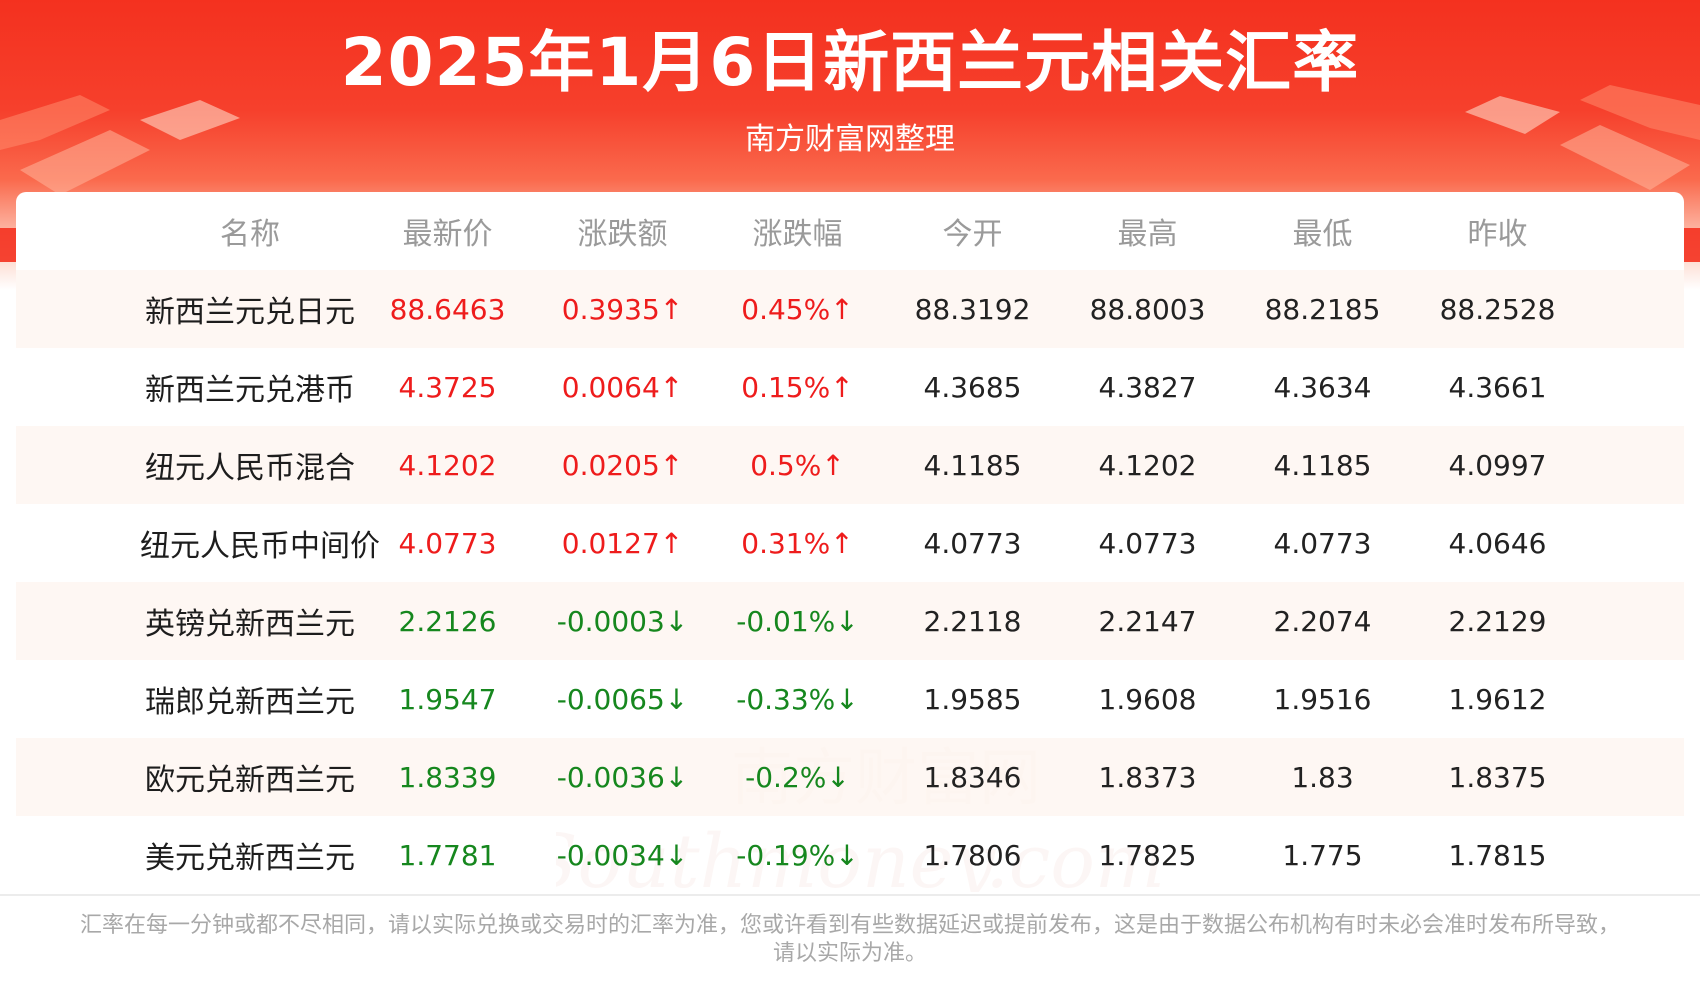  What do you see at coordinates (447, 309) in the screenshot?
I see `row-latest: 88.6463` at bounding box center [447, 309].